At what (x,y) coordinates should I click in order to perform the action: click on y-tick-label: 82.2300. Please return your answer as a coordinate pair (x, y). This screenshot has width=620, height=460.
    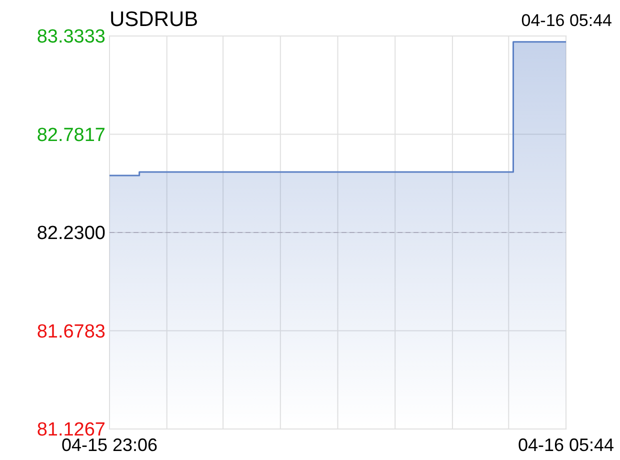
    Looking at the image, I should click on (71, 233).